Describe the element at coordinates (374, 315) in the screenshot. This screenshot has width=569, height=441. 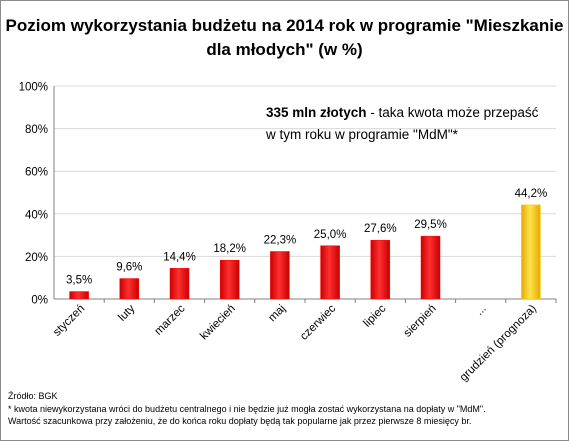
I see `x-category-label: lipiec` at that location.